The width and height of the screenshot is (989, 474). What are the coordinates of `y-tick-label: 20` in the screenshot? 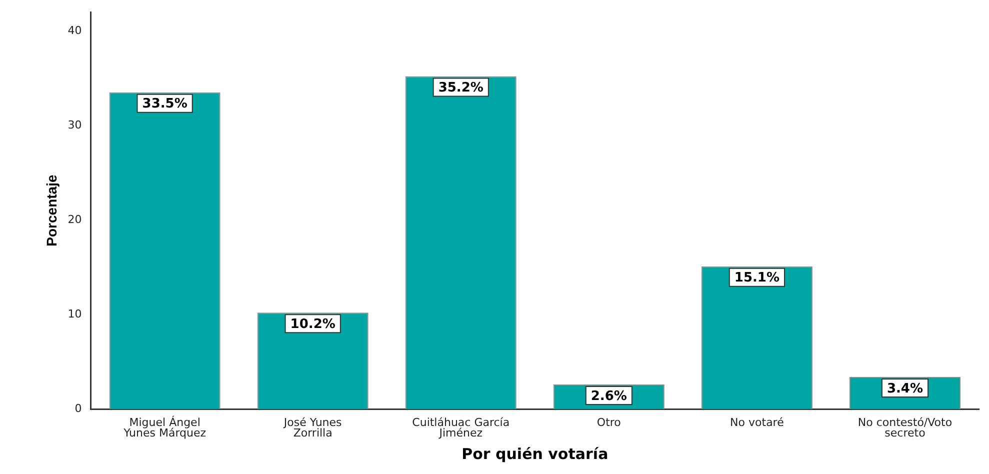 It's located at (75, 219).